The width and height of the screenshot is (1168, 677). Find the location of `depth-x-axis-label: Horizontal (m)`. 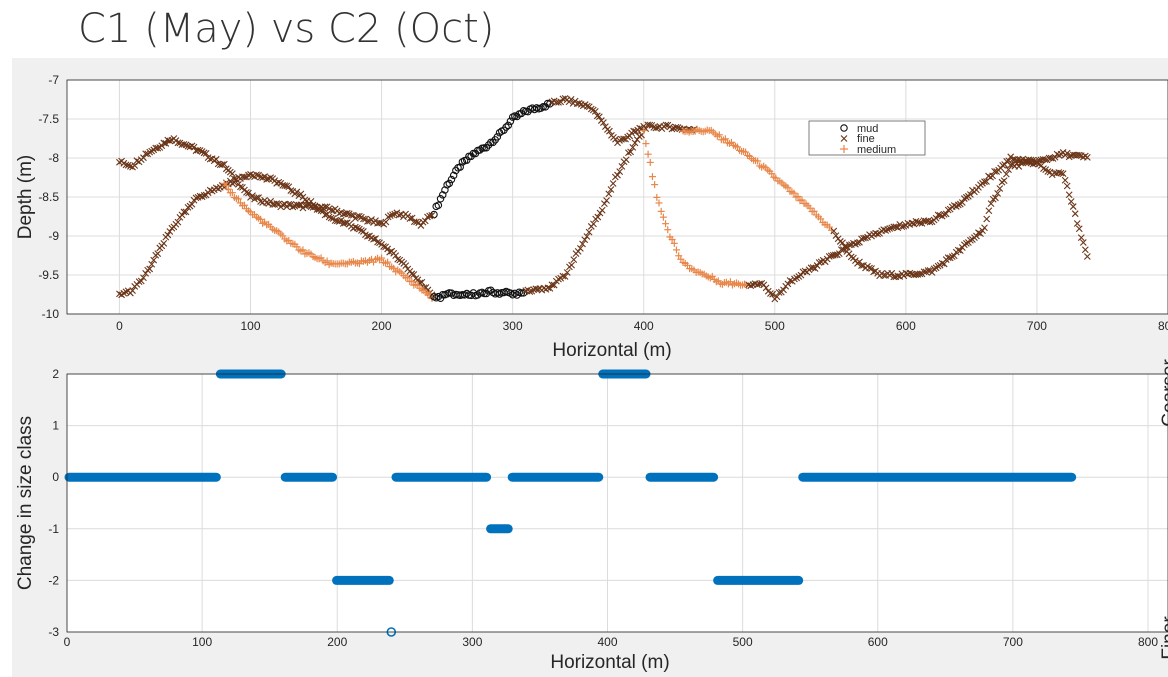

depth-x-axis-label: Horizontal (m) is located at coordinates (611, 350).